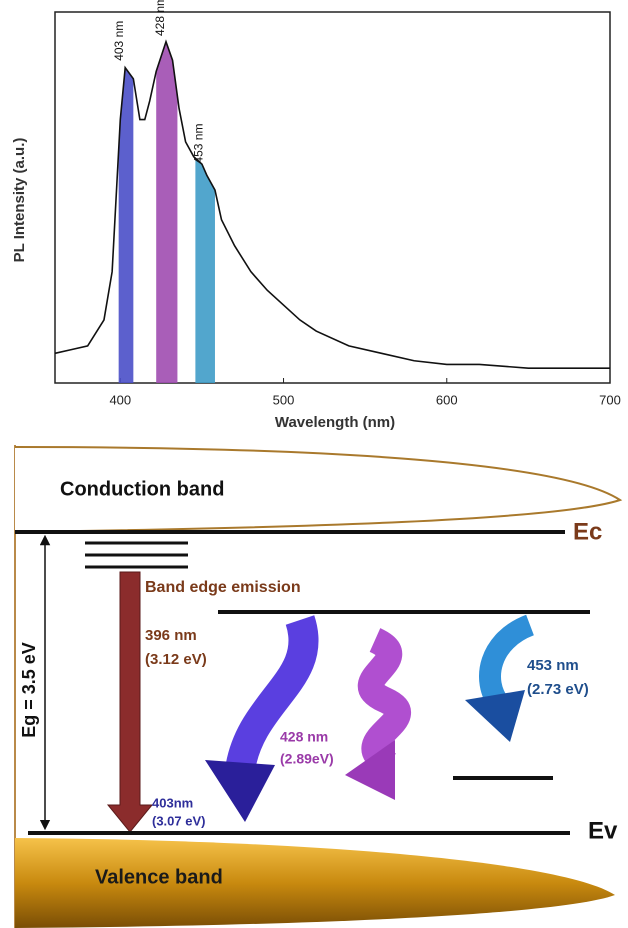 The height and width of the screenshot is (928, 628). Describe the element at coordinates (172, 802) in the screenshot. I see `emission-nm: 403nm` at that location.